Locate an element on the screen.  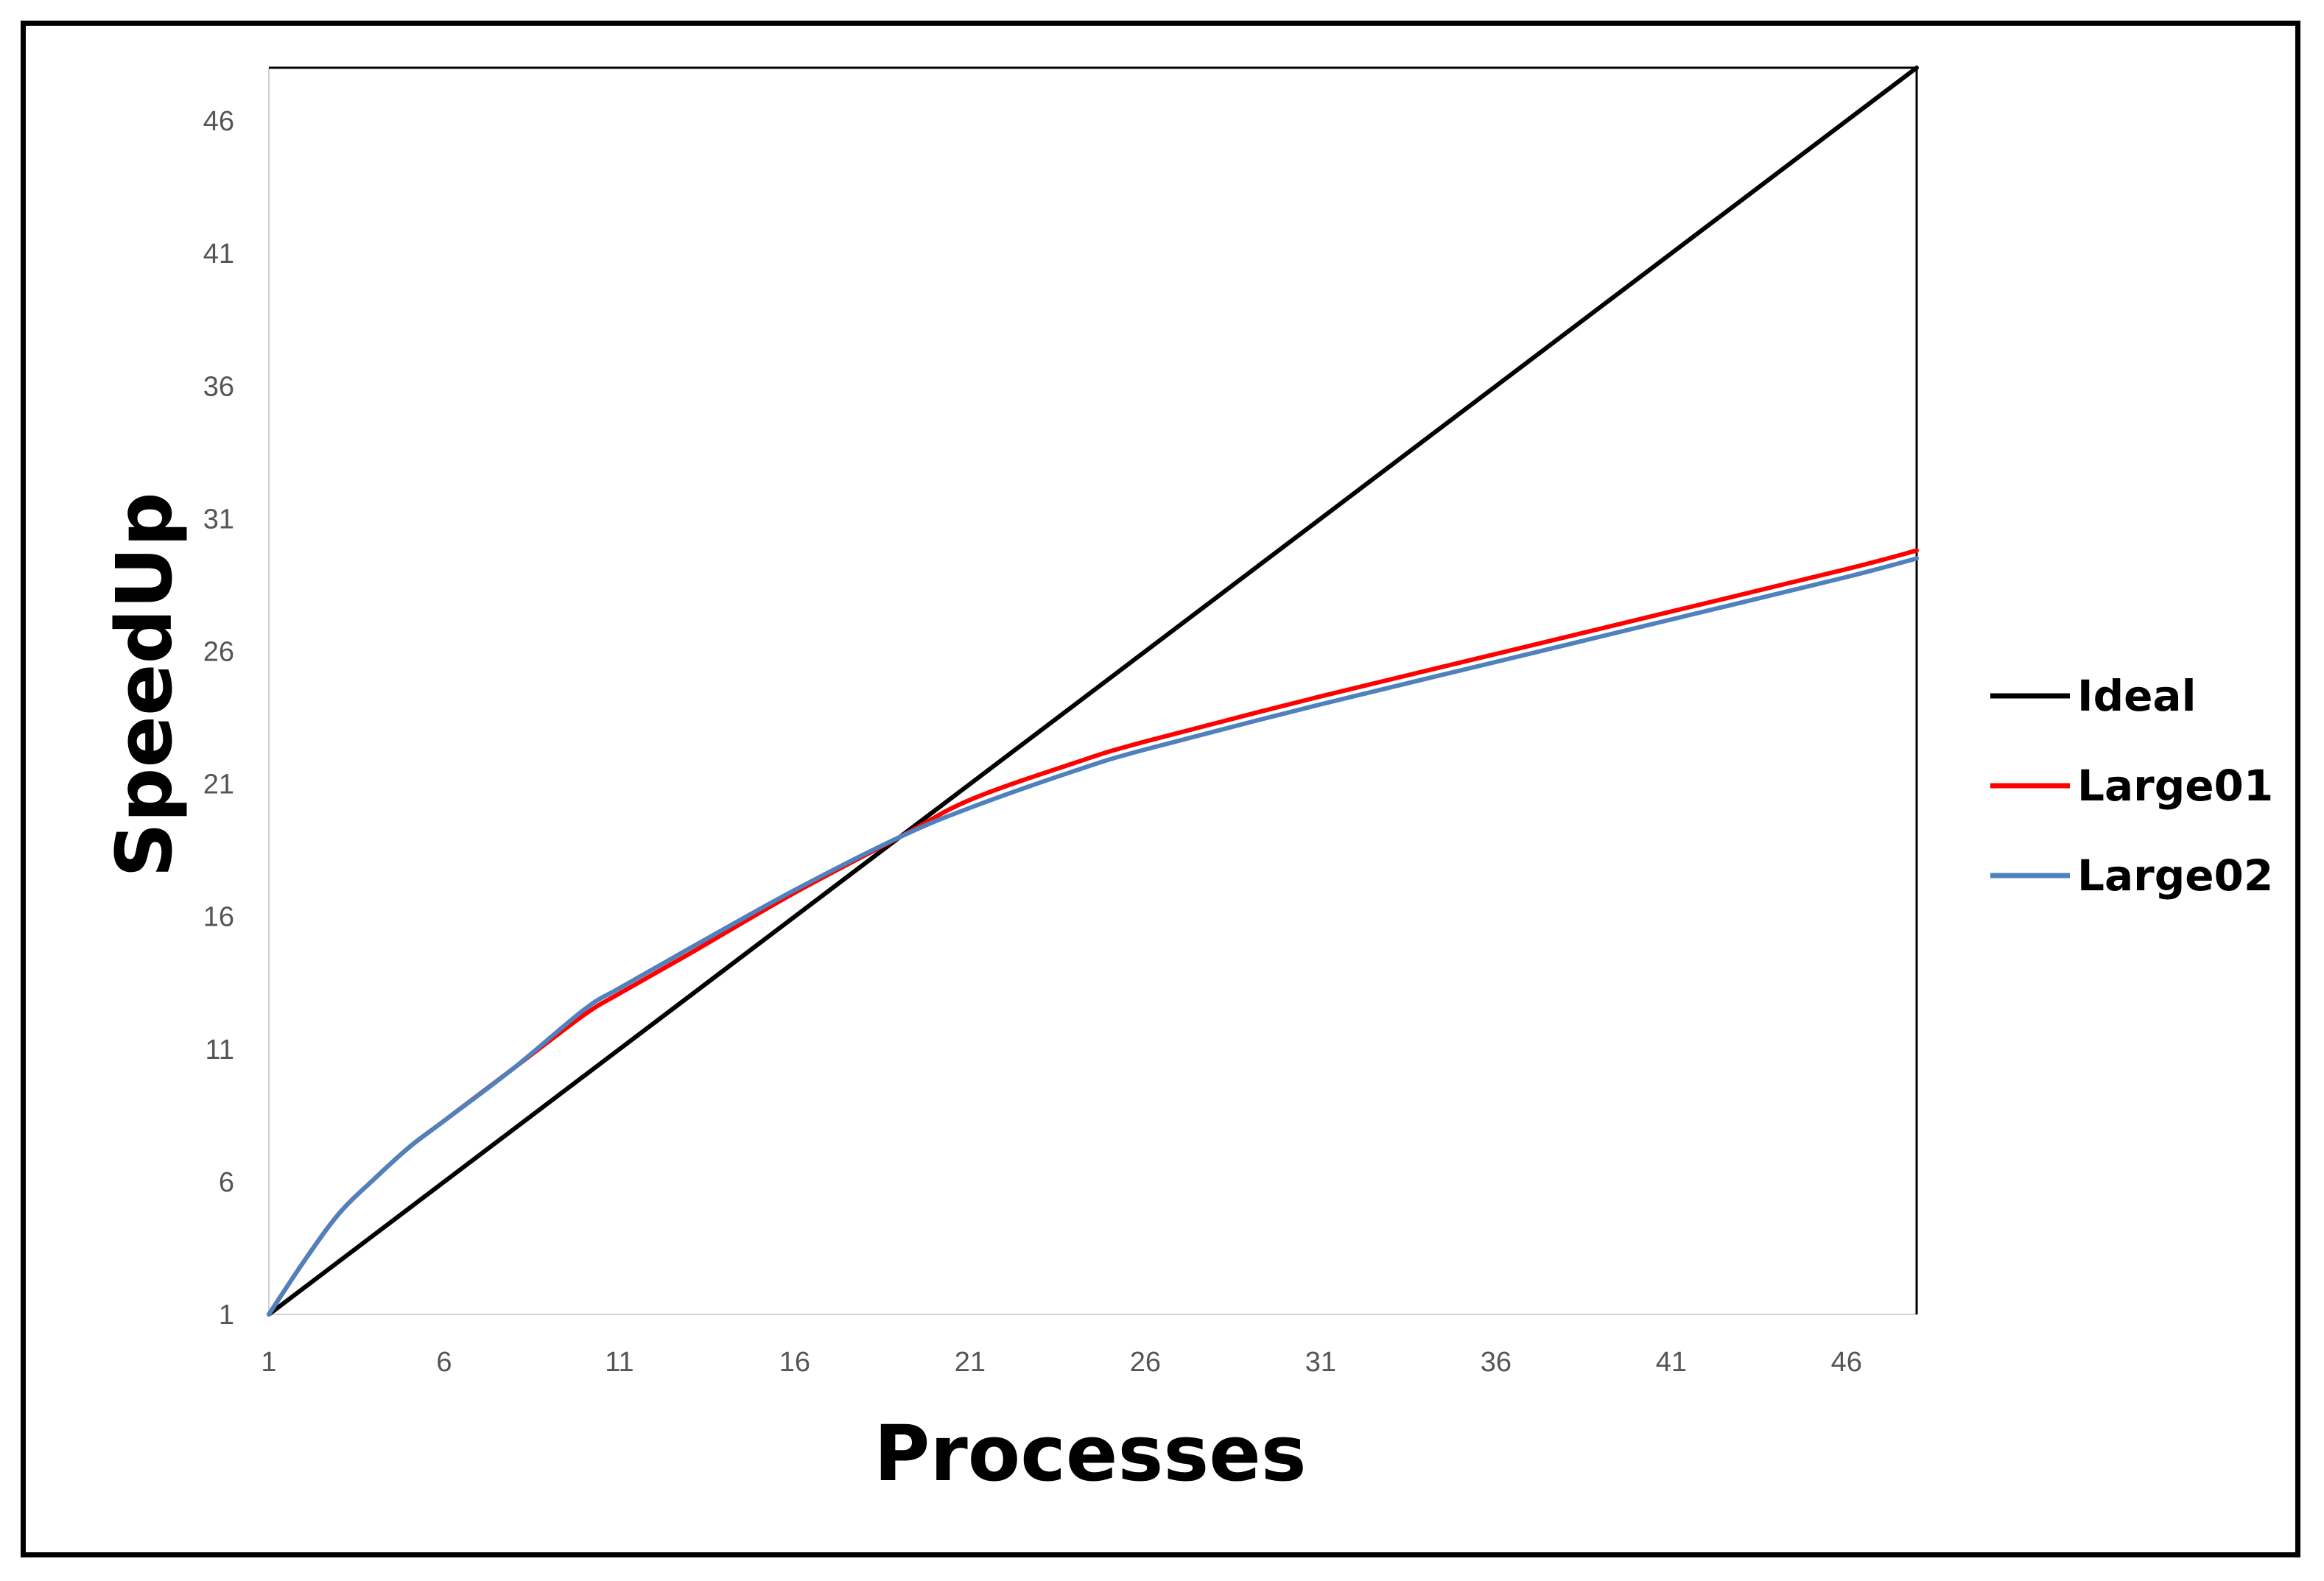
x-axis-title: Processes is located at coordinates (1090, 1454).